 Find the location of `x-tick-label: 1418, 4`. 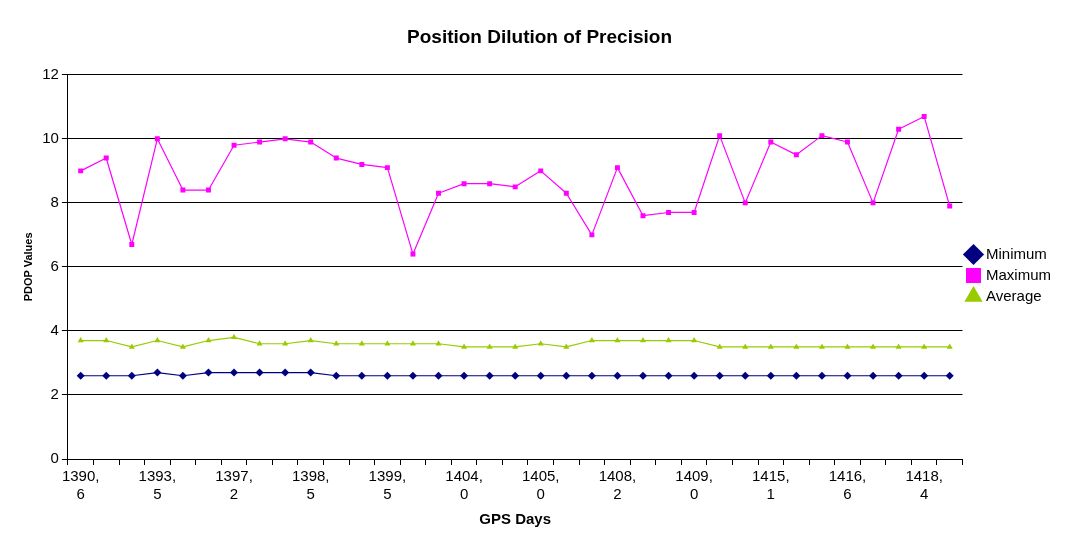

x-tick-label: 1418, 4 is located at coordinates (924, 485).